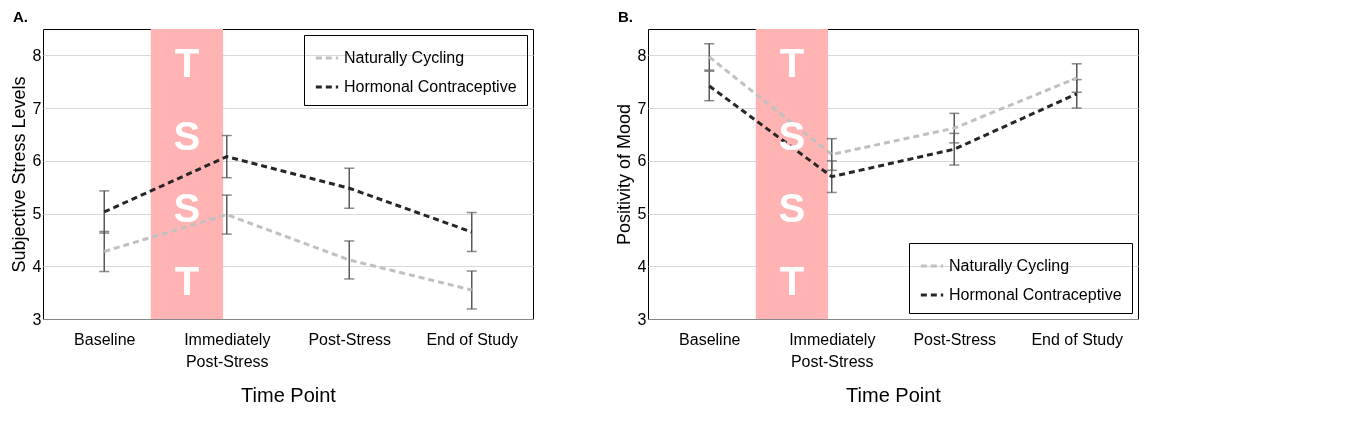 The width and height of the screenshot is (1359, 422). Describe the element at coordinates (187, 172) in the screenshot. I see `annotation: TSST` at that location.